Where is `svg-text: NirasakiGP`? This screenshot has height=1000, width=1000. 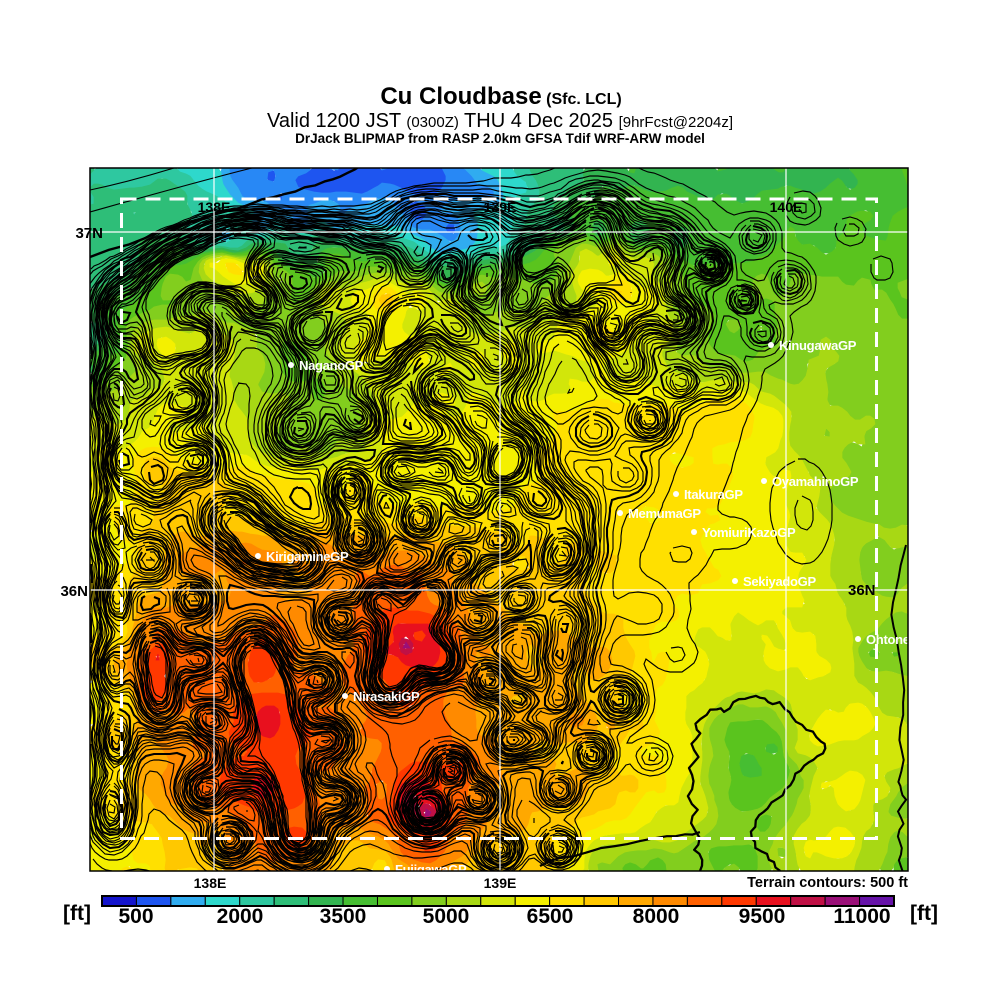
svg-text: NirasakiGP is located at coordinates (386, 696).